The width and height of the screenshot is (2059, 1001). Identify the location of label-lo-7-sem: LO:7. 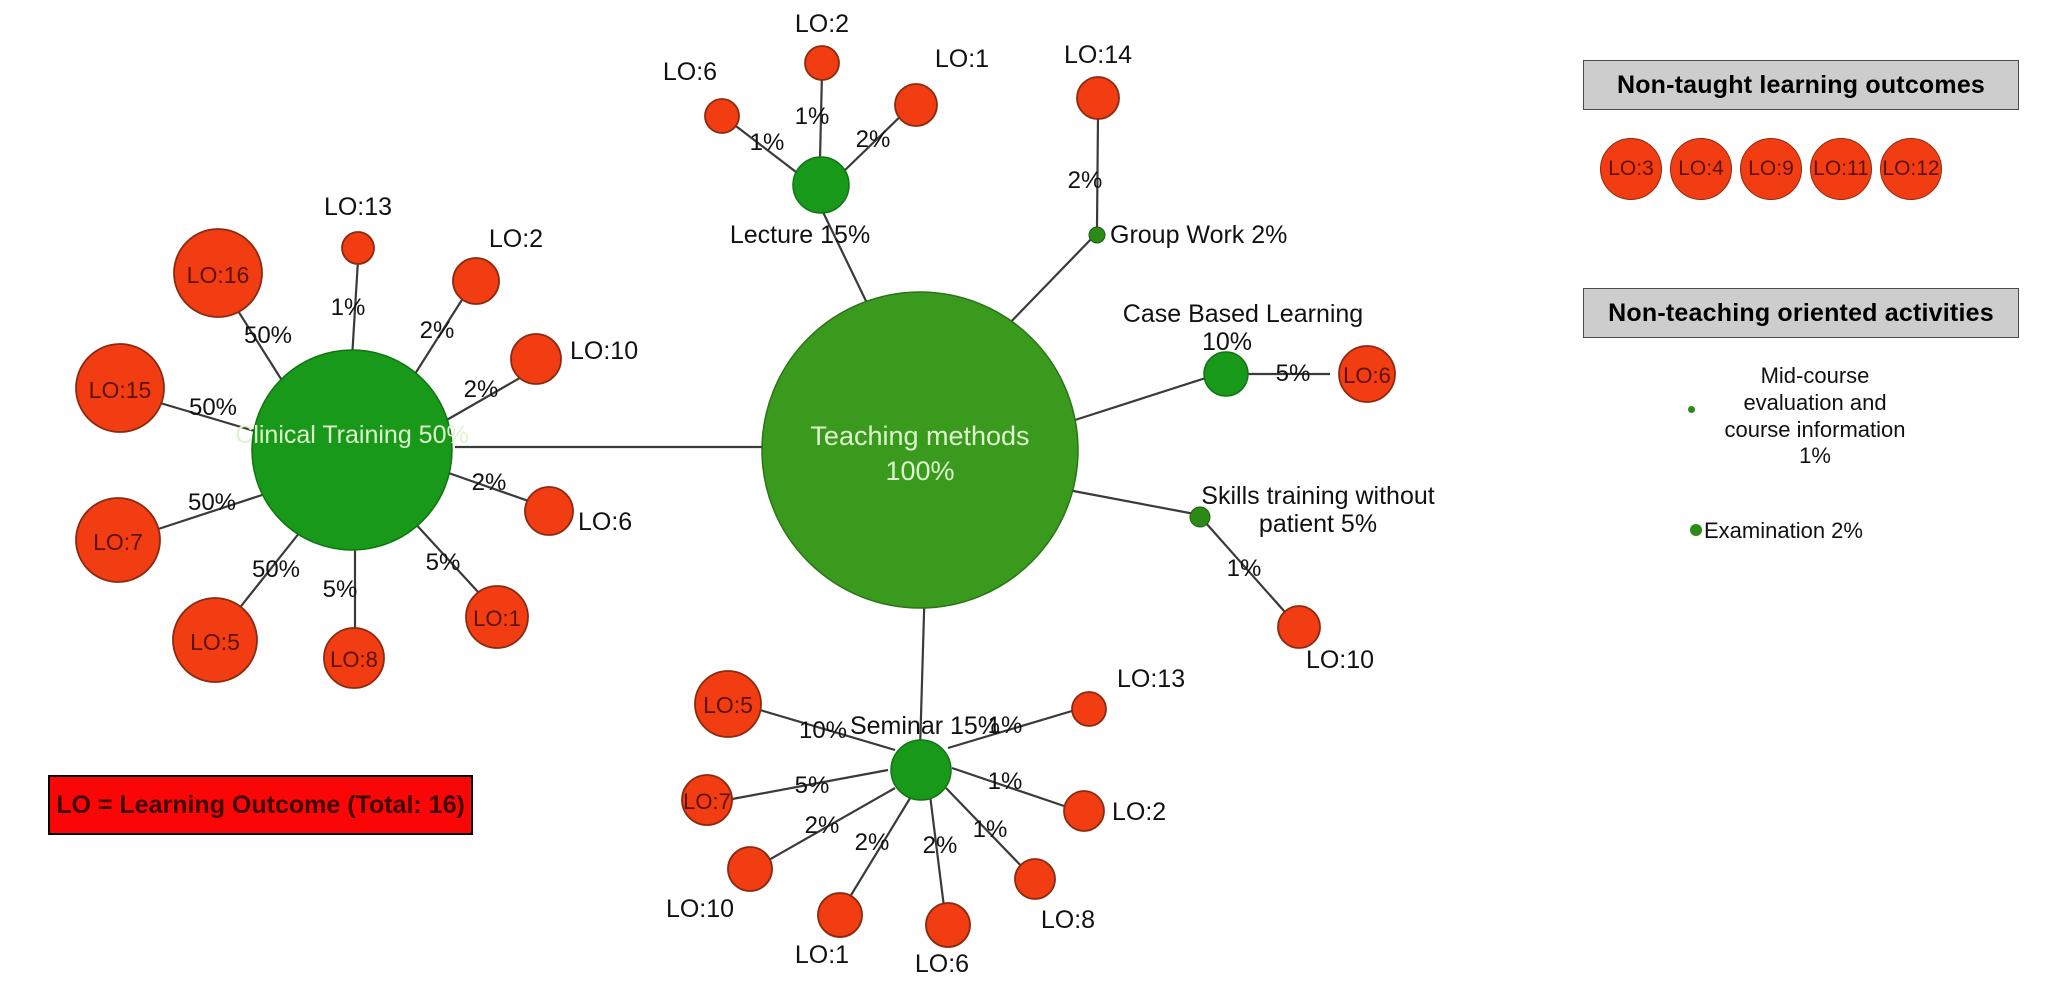
(707, 801).